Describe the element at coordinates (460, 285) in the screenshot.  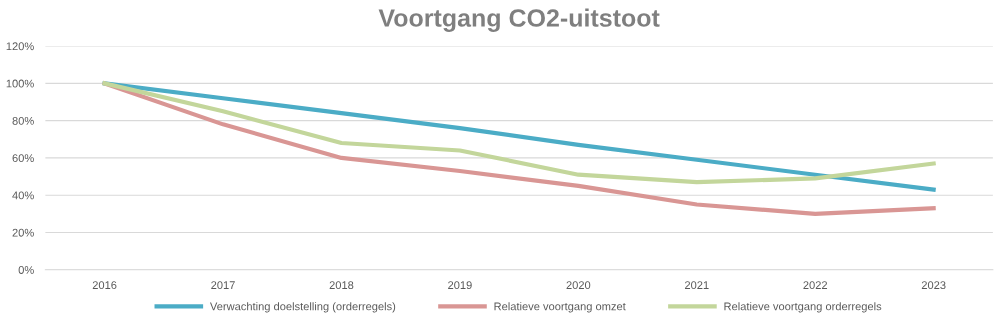
I see `x-tick-label: 2019` at that location.